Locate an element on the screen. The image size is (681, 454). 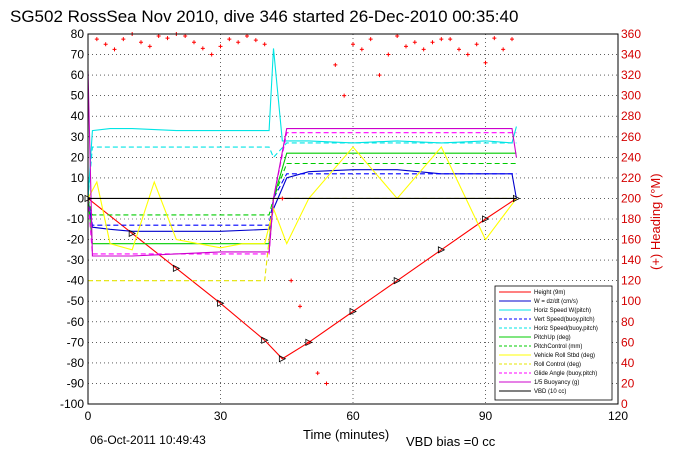
x-axis-label: Time (minutes) is located at coordinates (346, 434).